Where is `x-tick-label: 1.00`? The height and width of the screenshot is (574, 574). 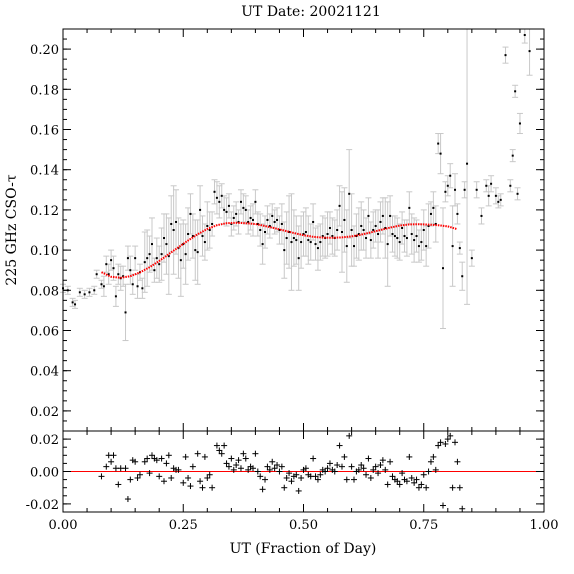
x-tick-label: 1.00 is located at coordinates (544, 525).